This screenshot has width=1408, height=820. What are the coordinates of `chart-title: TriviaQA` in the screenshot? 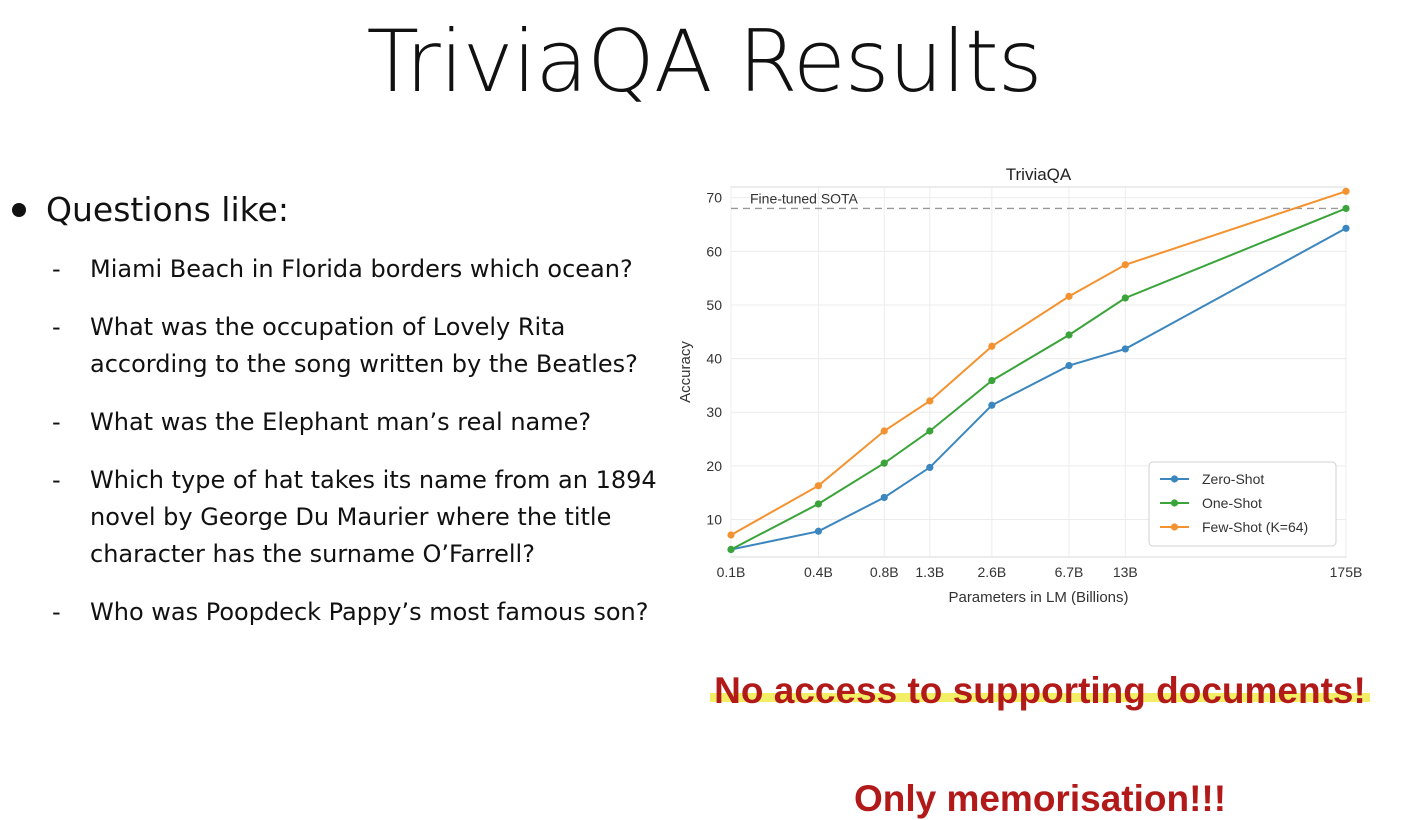 It's located at (1039, 174).